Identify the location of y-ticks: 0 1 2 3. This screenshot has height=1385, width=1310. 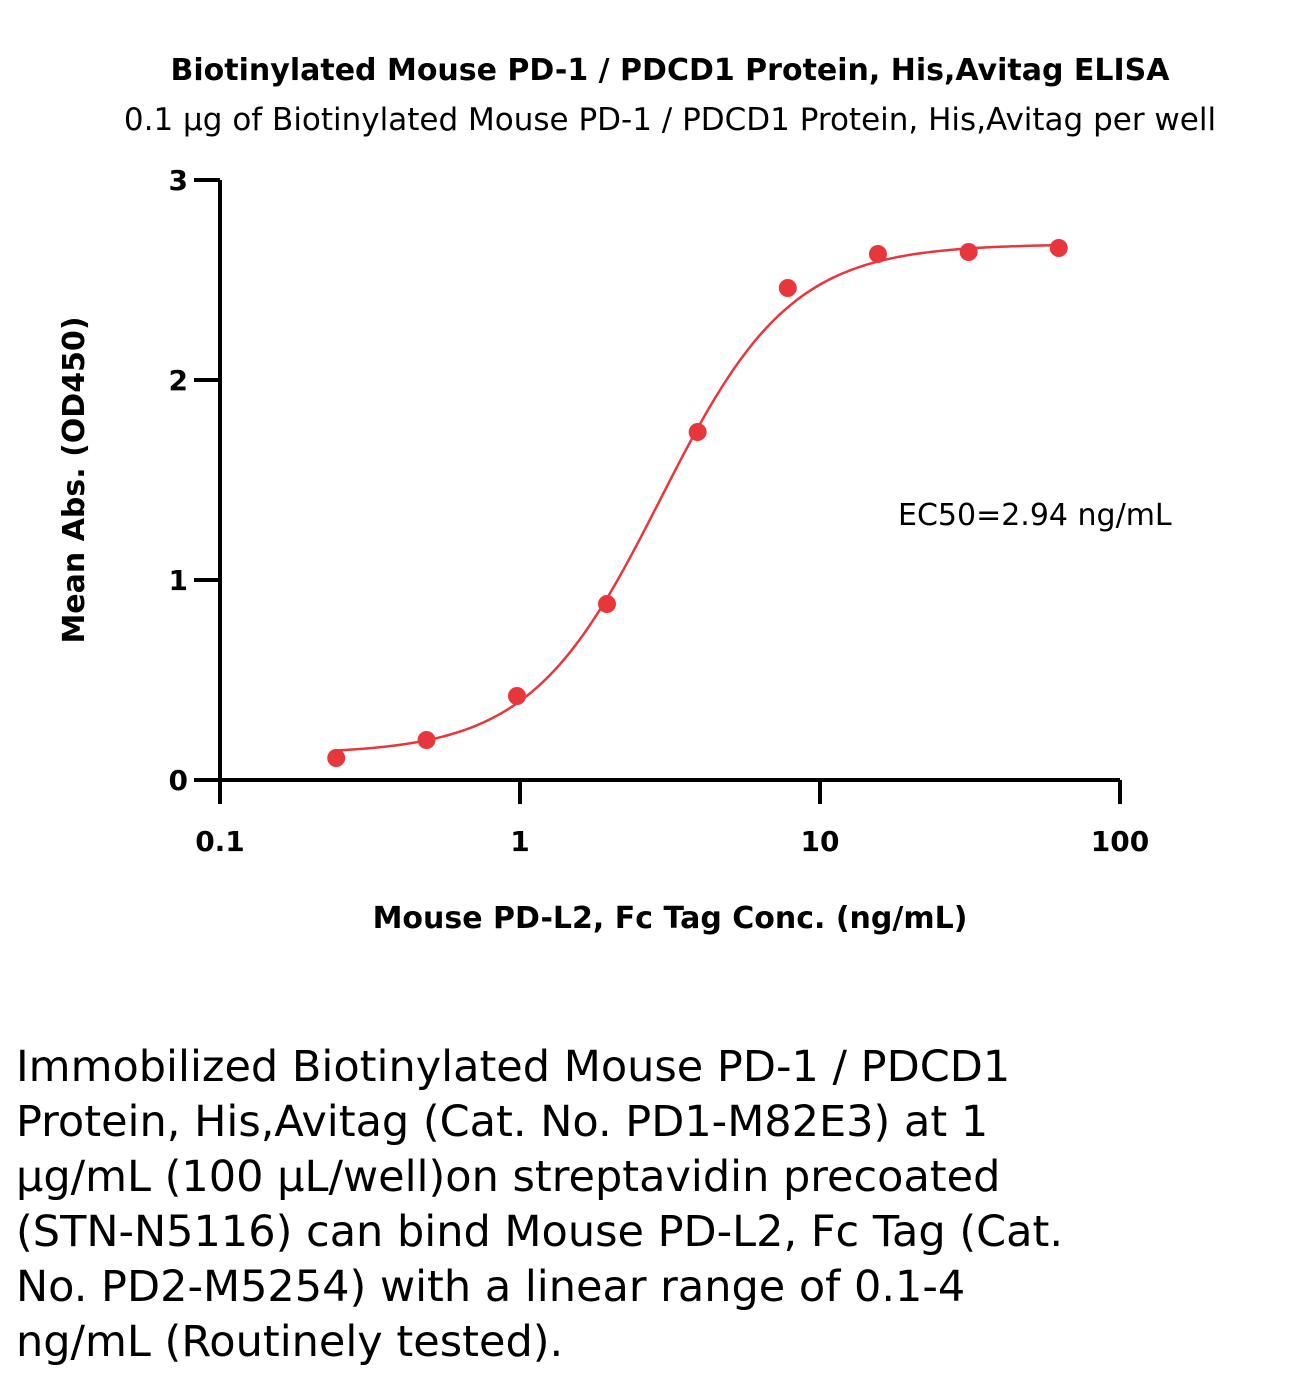
(194, 480).